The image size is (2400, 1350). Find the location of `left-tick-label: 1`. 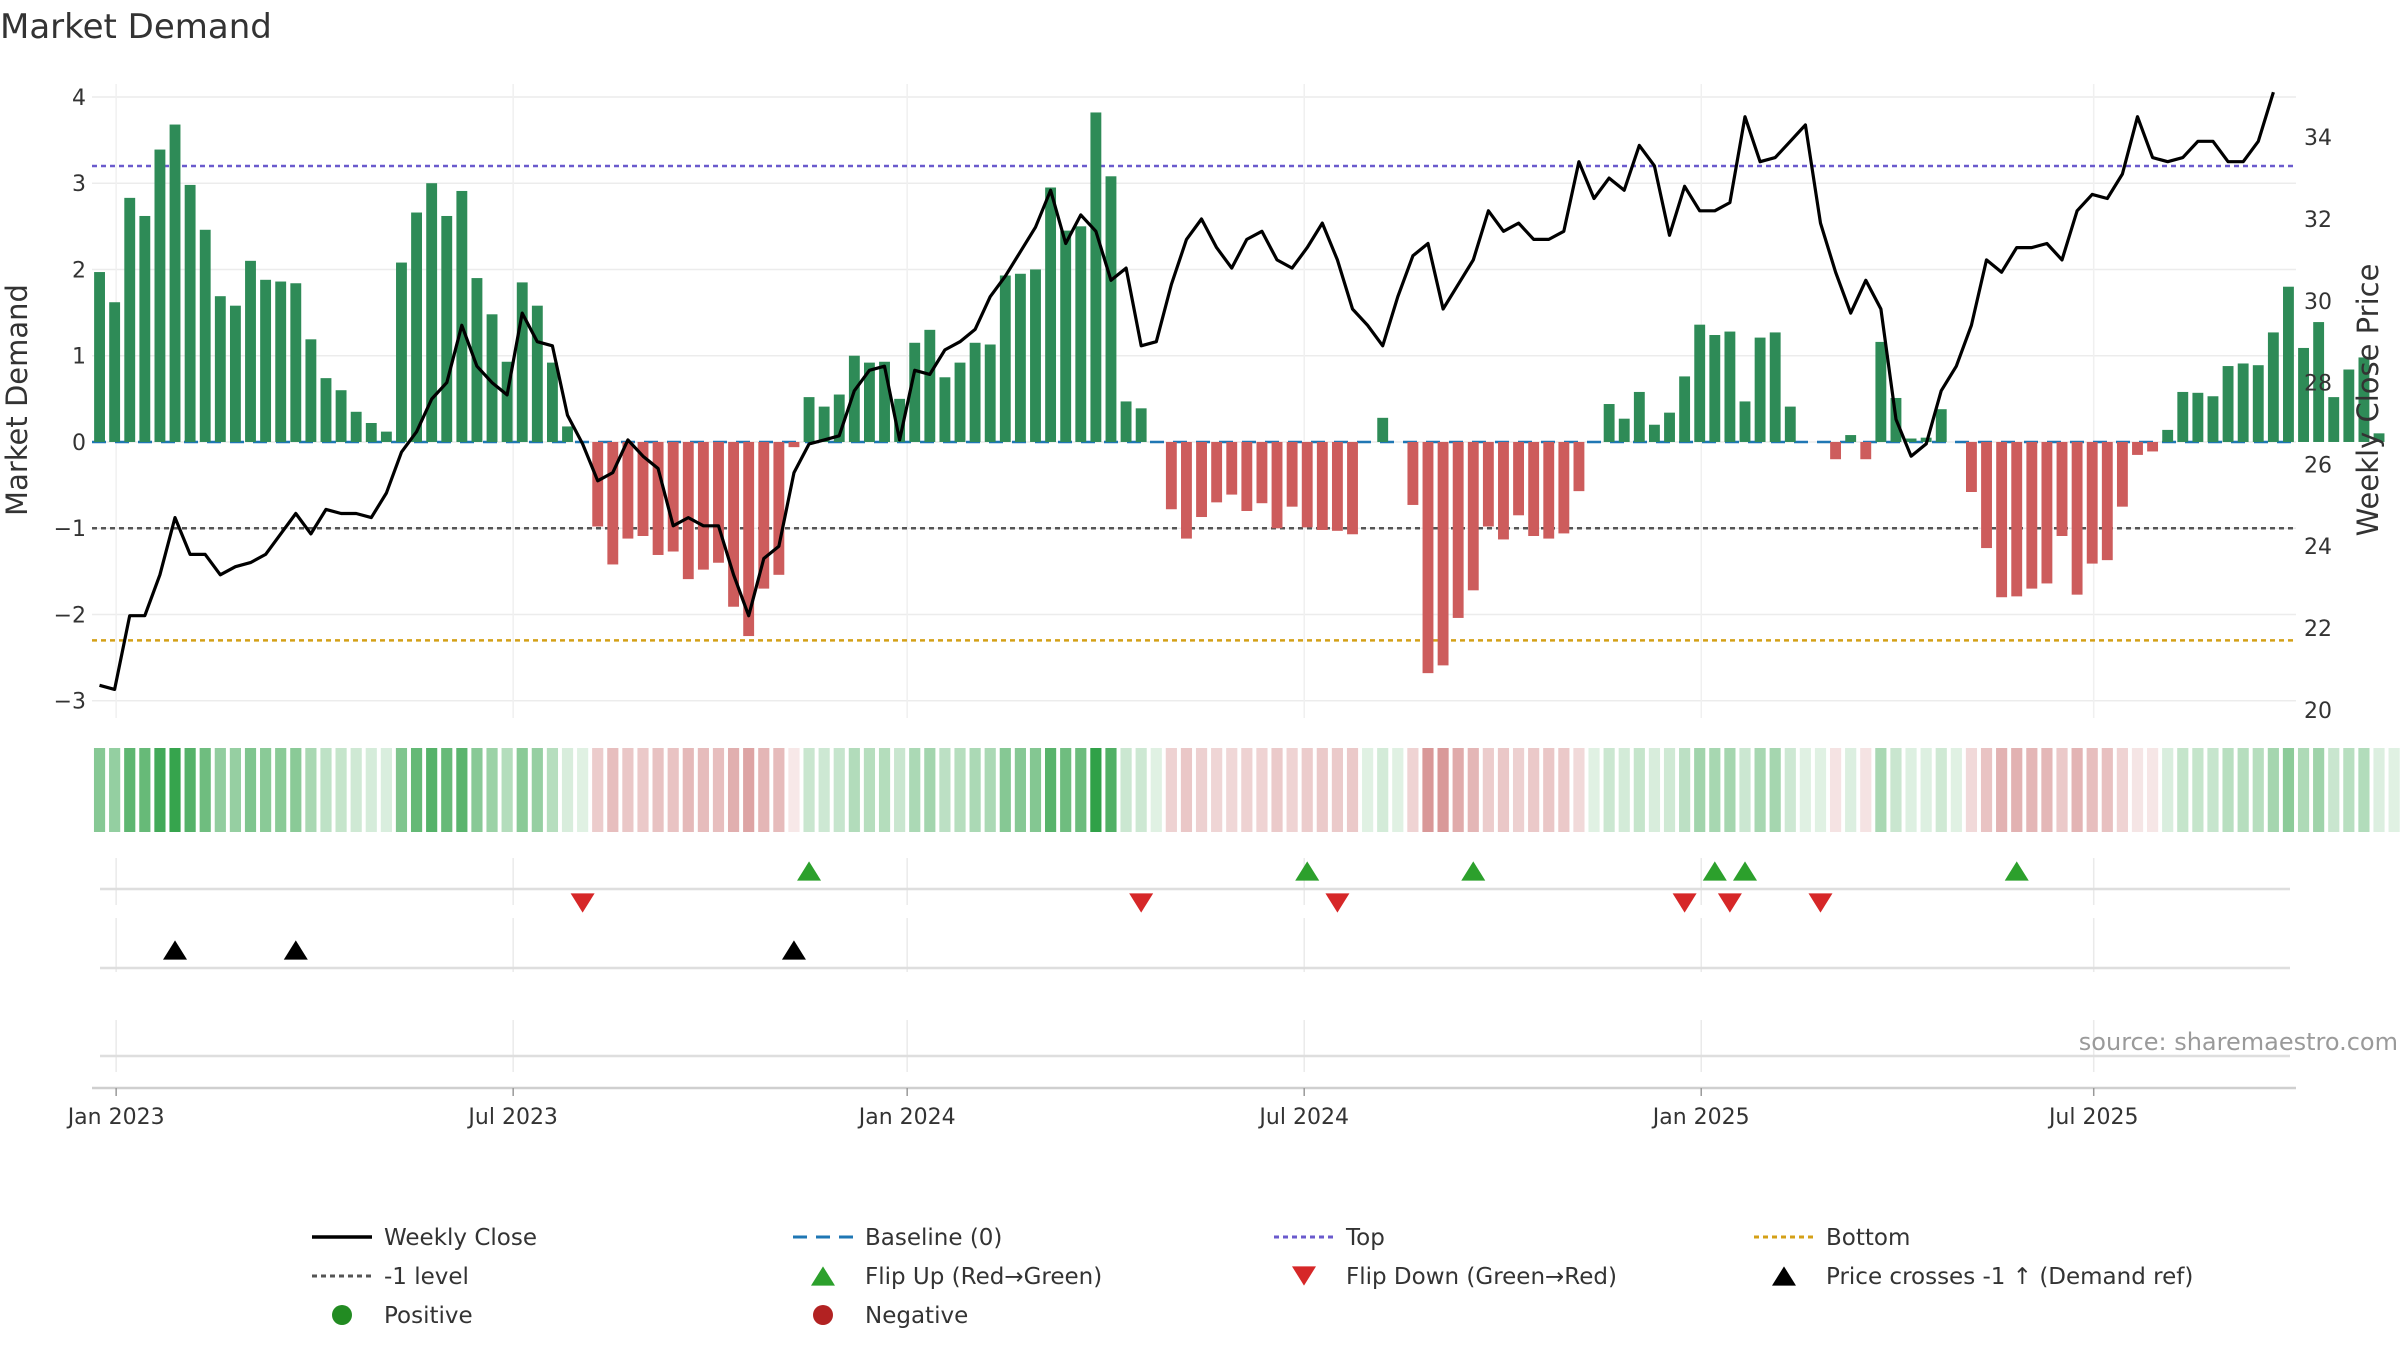

left-tick-label: 1 is located at coordinates (79, 357).